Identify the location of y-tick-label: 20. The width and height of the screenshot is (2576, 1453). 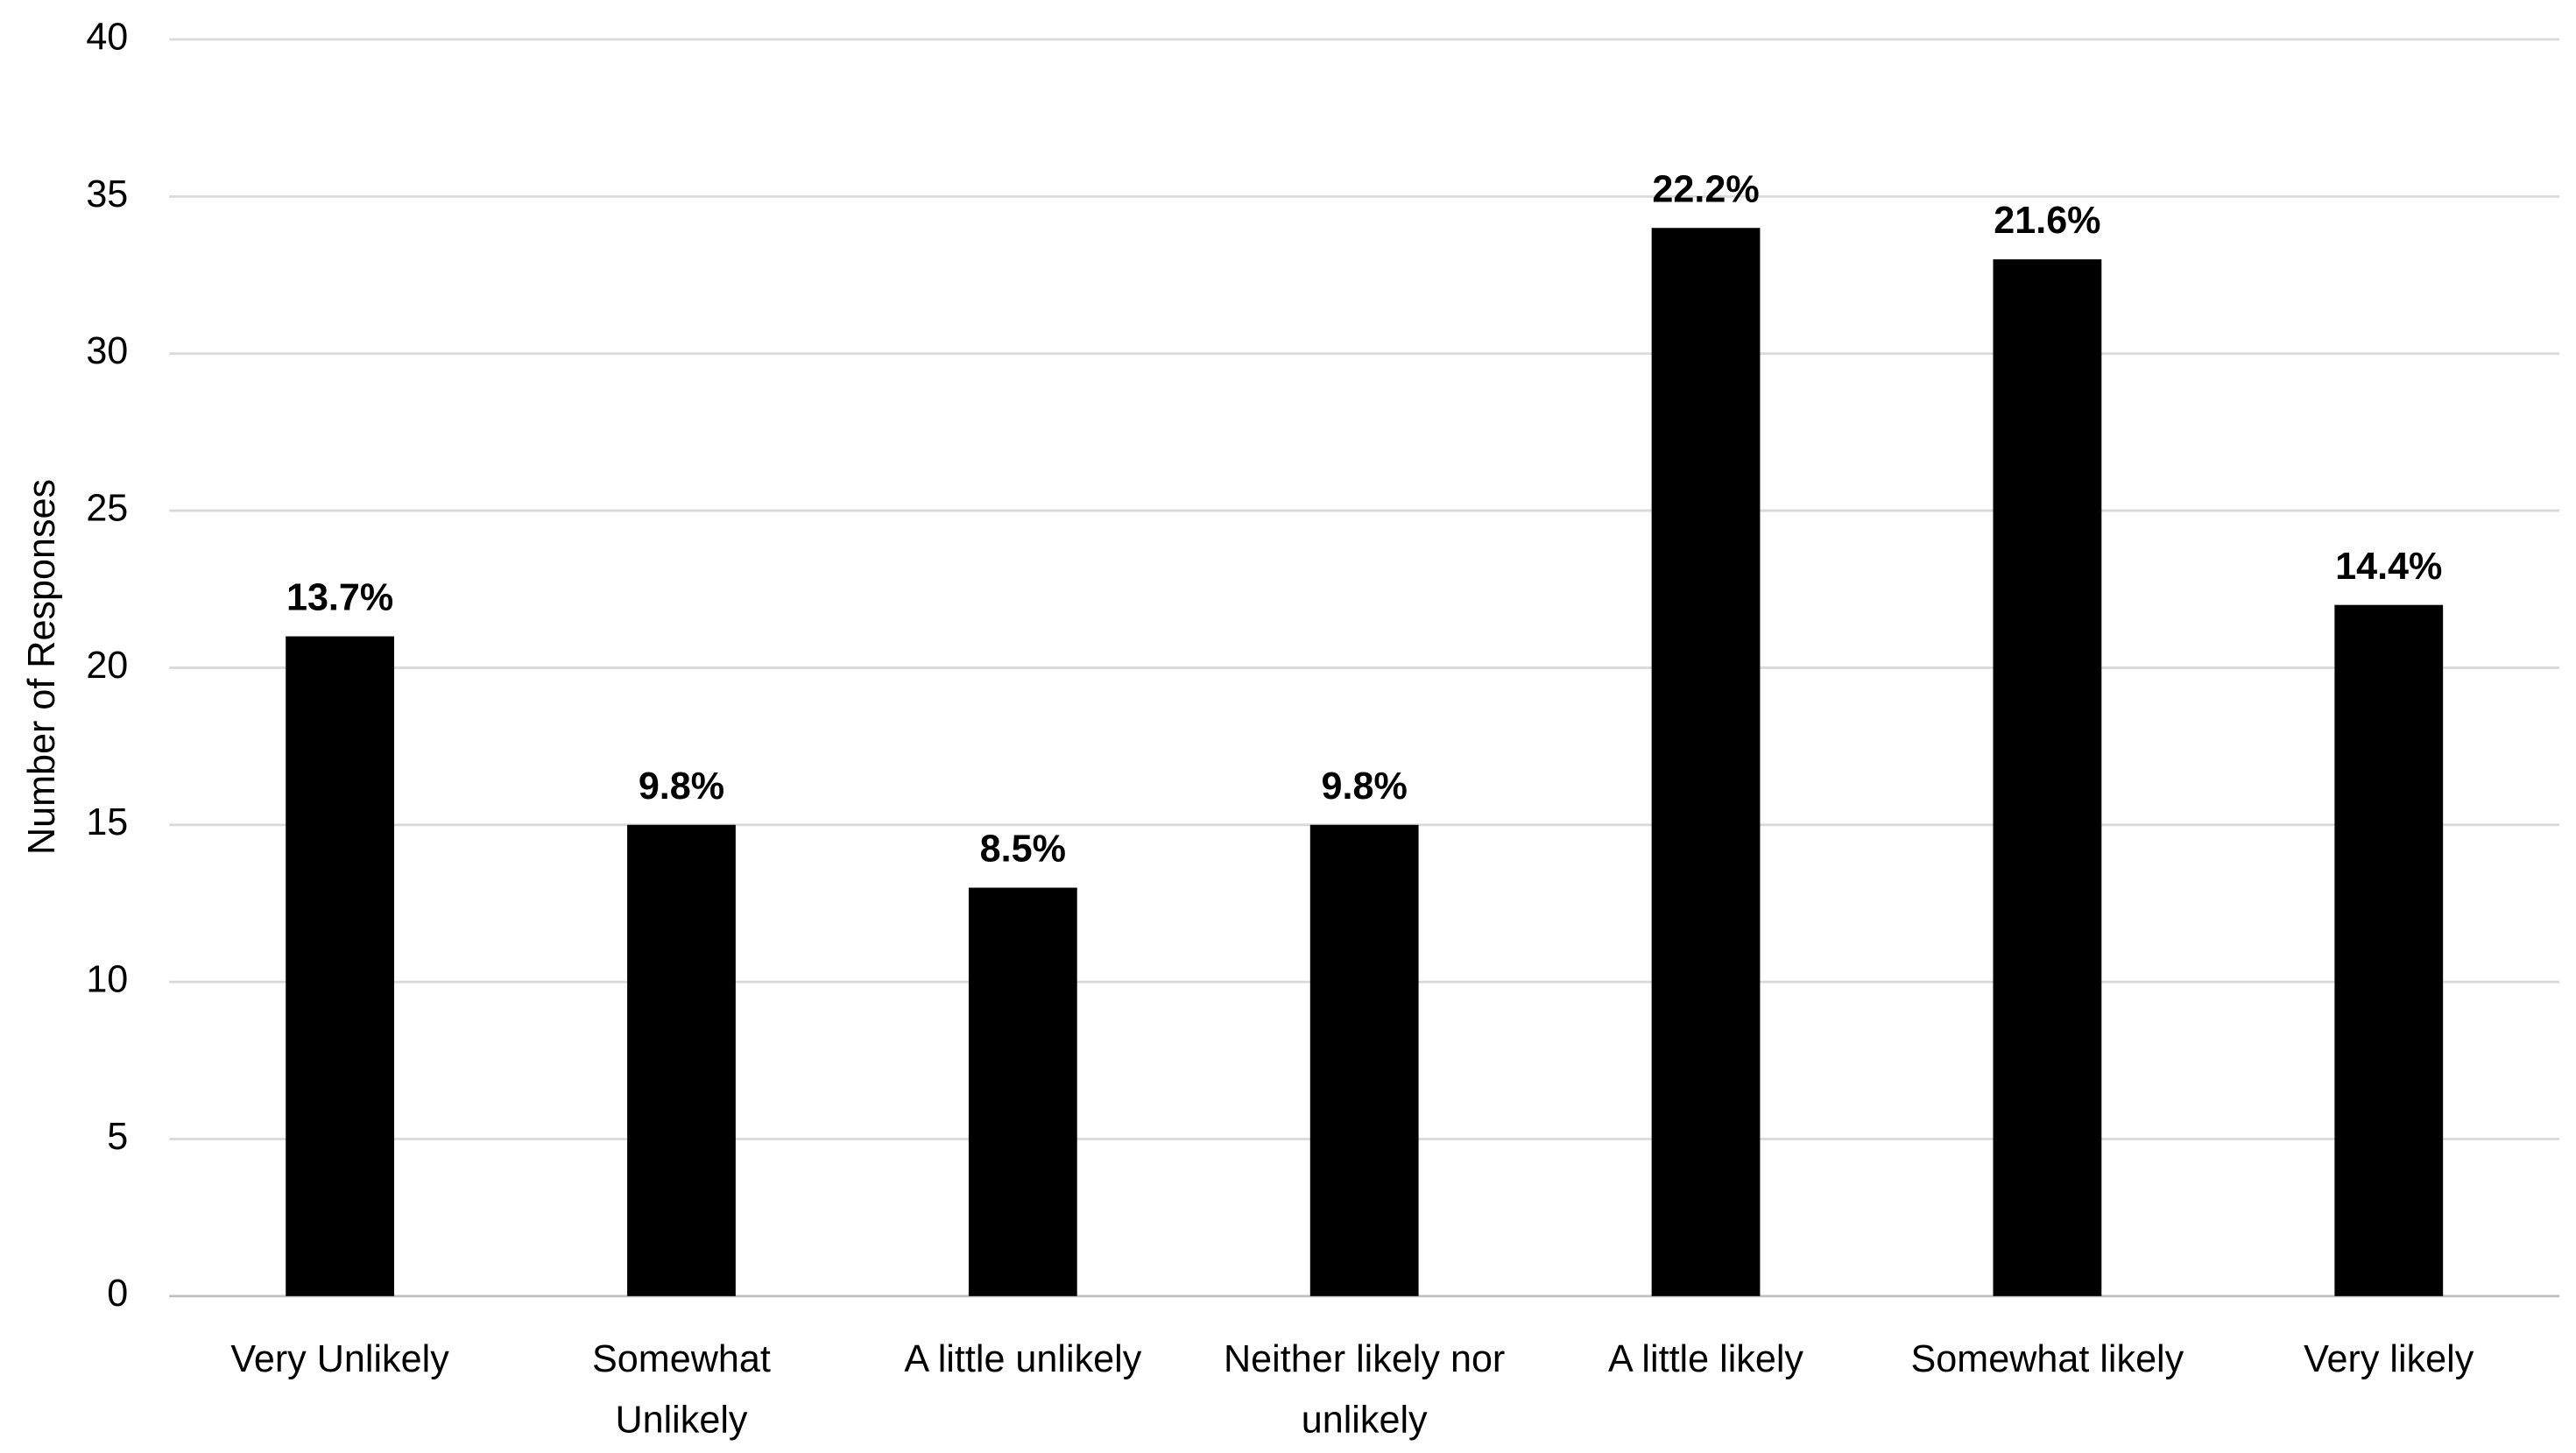
(107, 666).